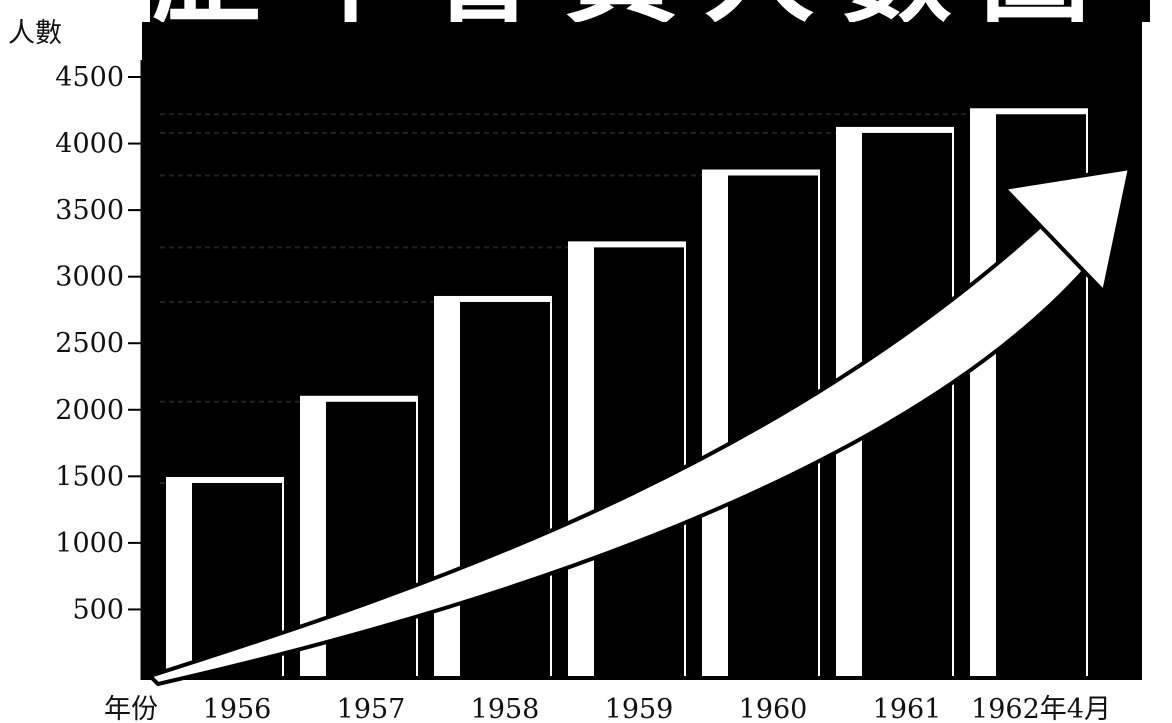 Image resolution: width=1172 pixels, height=723 pixels. What do you see at coordinates (89, 343) in the screenshot?
I see `y-tick-label: 2500` at bounding box center [89, 343].